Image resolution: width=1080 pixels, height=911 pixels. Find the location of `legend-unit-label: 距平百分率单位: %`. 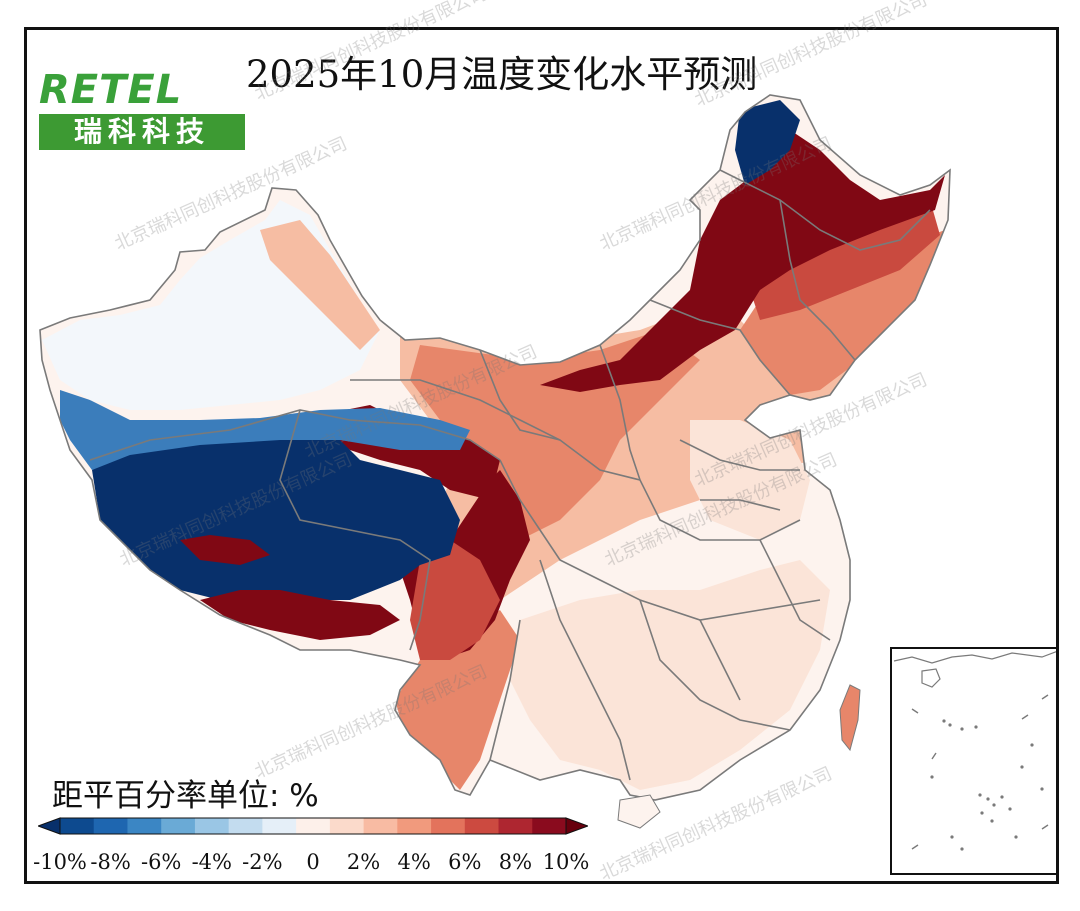

legend-unit-label: 距平百分率单位: % is located at coordinates (185, 796).